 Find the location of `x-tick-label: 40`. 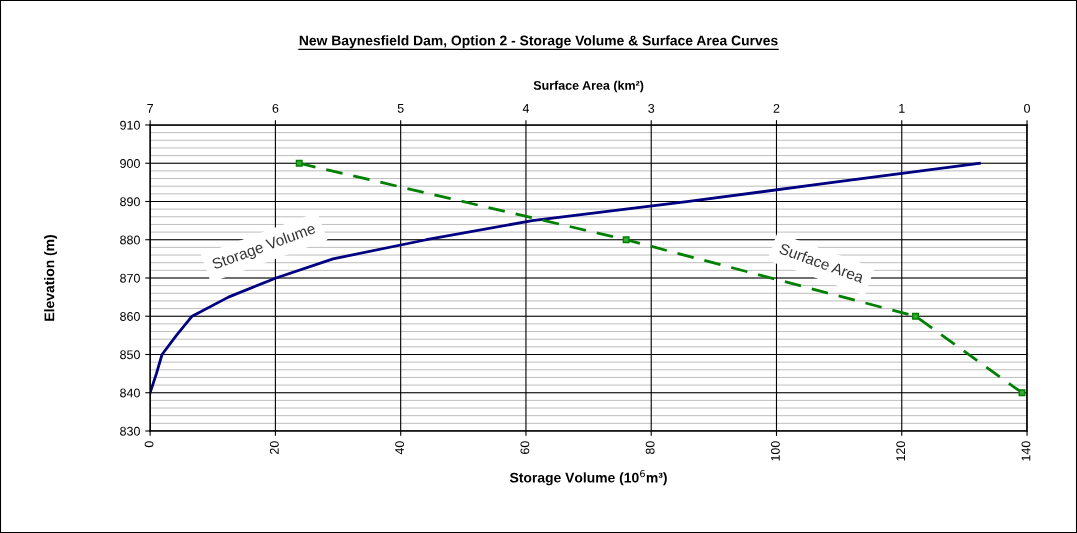

x-tick-label: 40 is located at coordinates (400, 448).